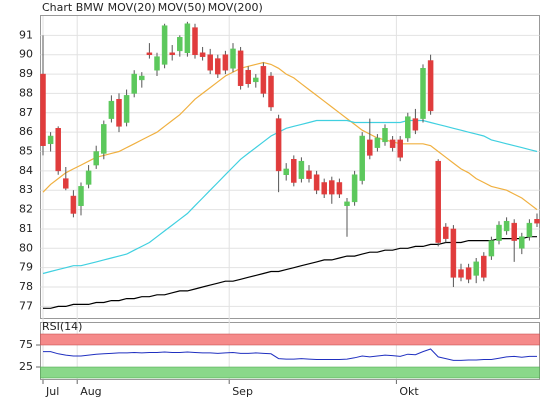 The height and width of the screenshot is (400, 540). What do you see at coordinates (26, 131) in the screenshot?
I see `y-tick-label: 86` at bounding box center [26, 131].